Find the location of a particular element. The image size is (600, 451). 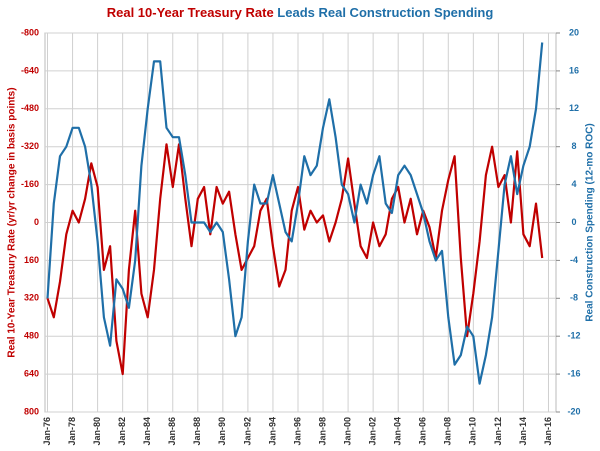

y-tick-label: 320 is located at coordinates (31, 298).